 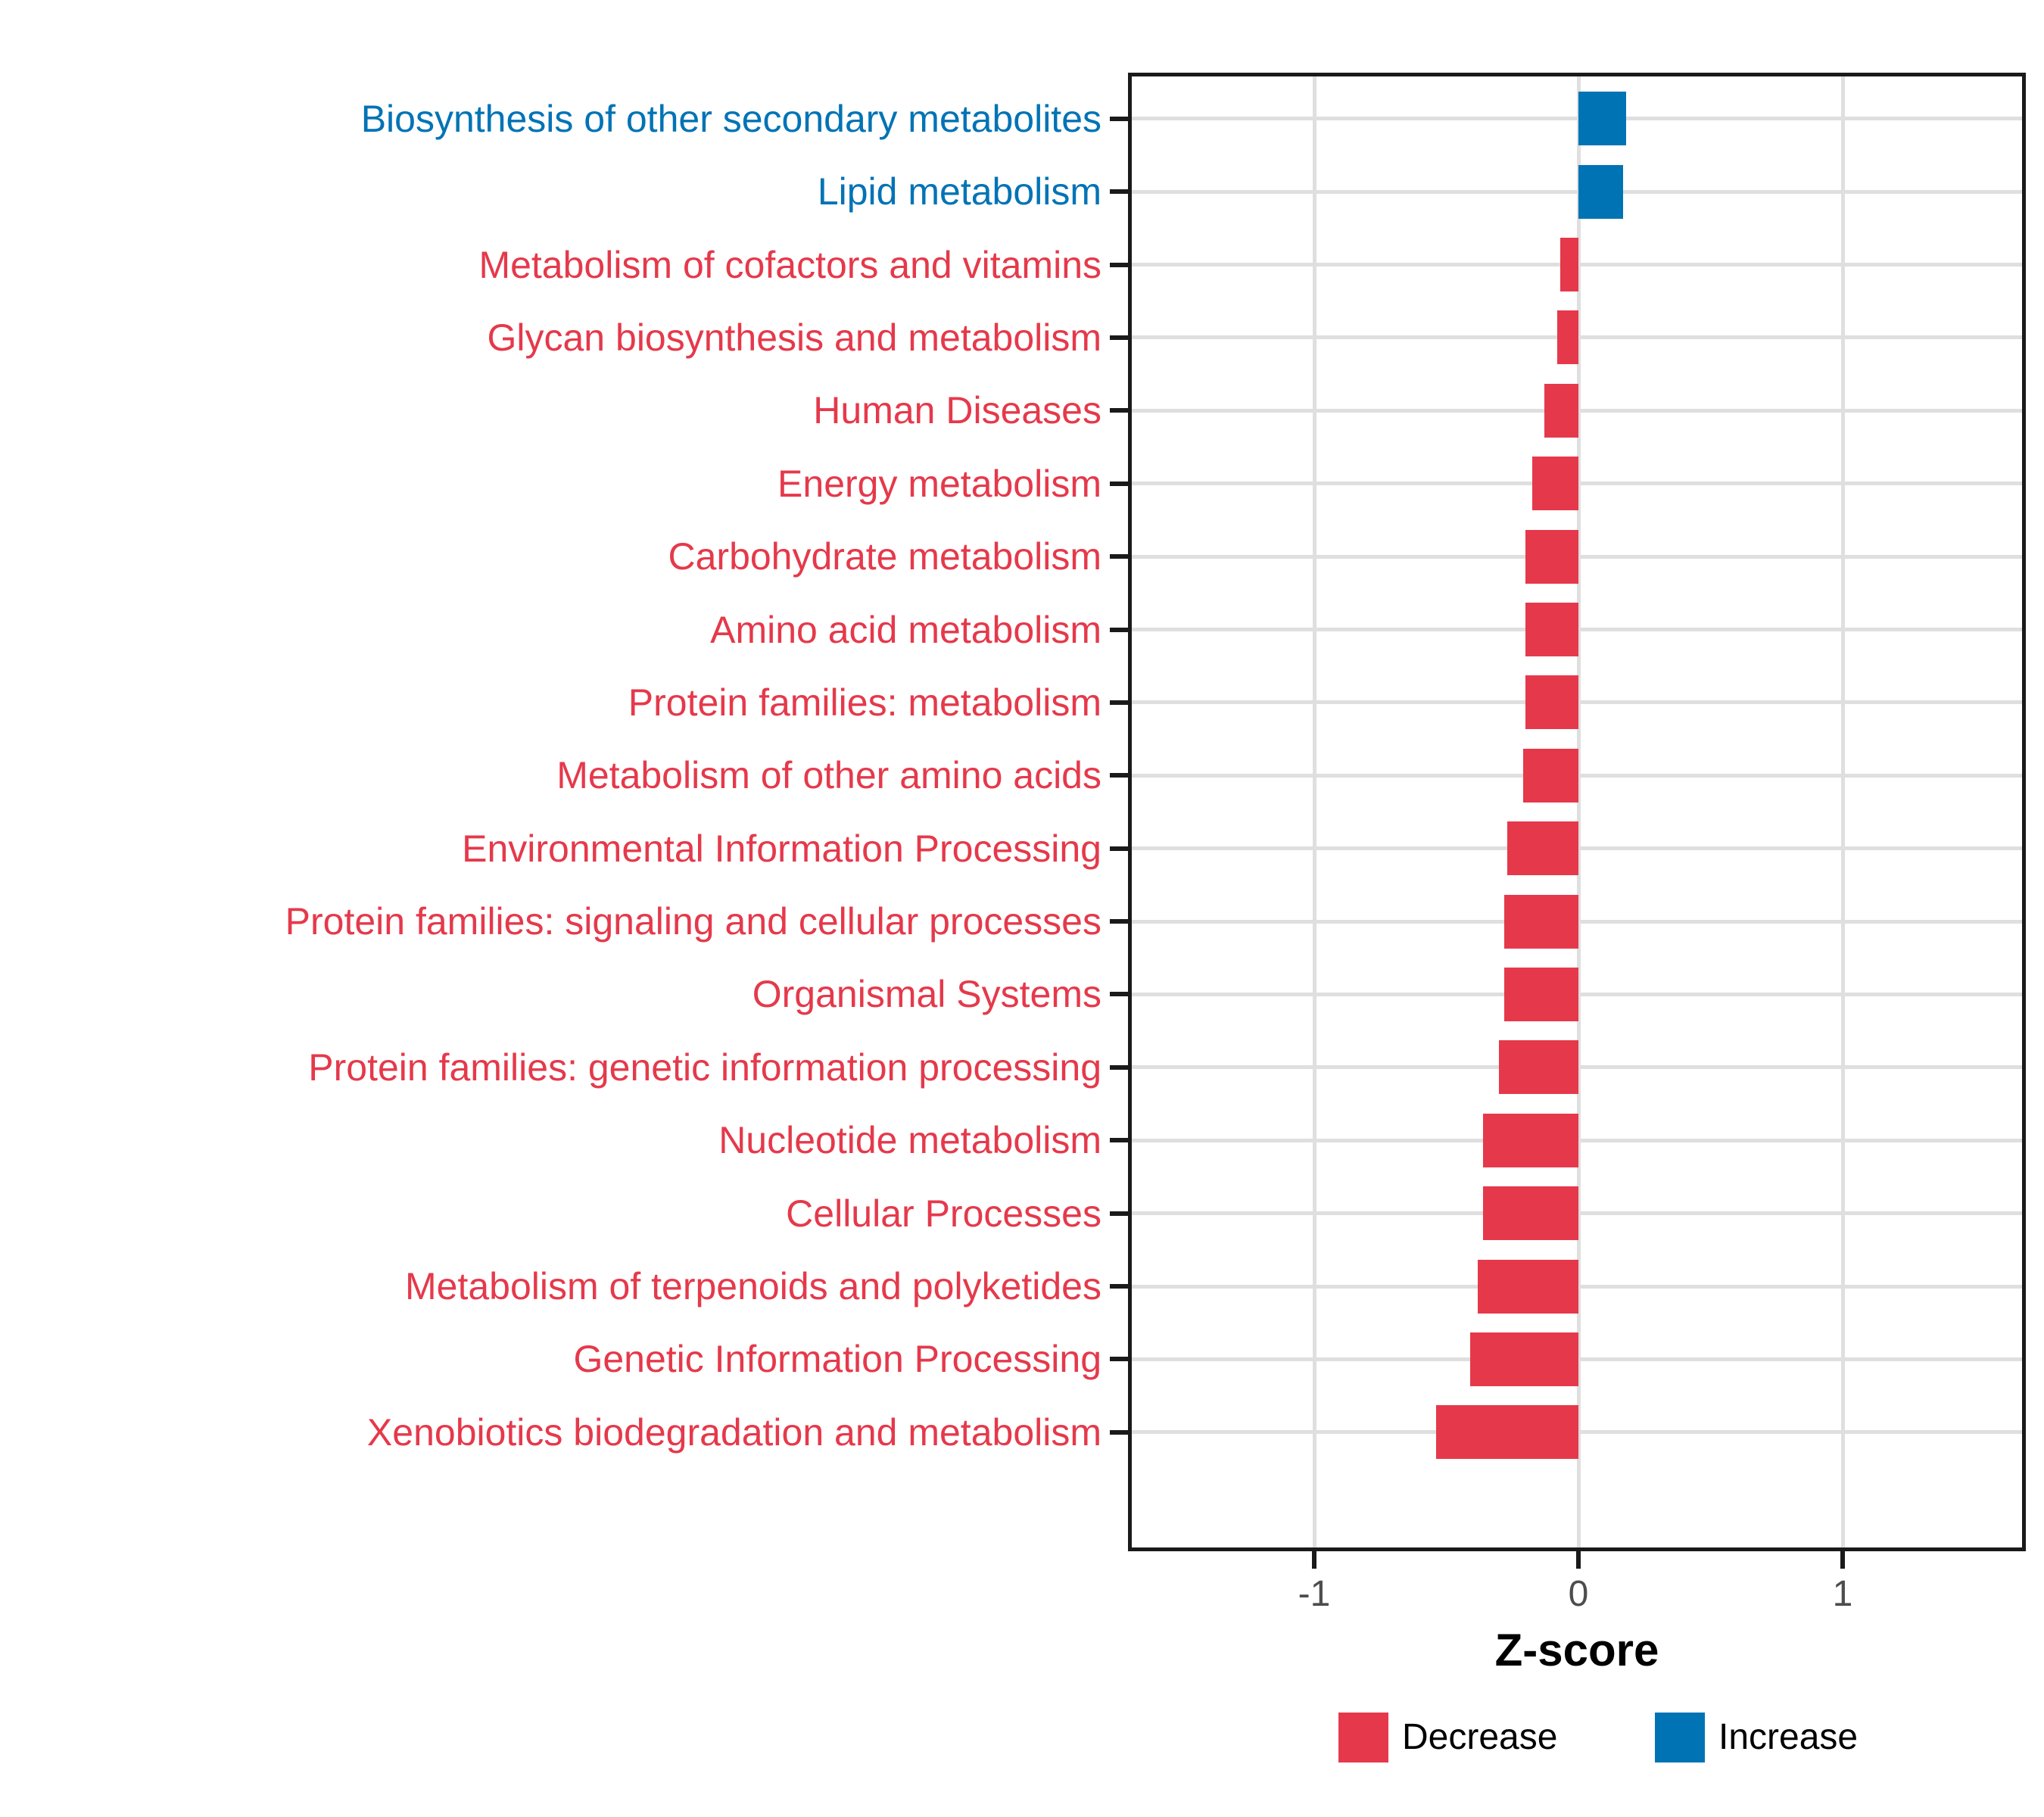 What do you see at coordinates (1363, 1737) in the screenshot?
I see `legend-key-decrease` at bounding box center [1363, 1737].